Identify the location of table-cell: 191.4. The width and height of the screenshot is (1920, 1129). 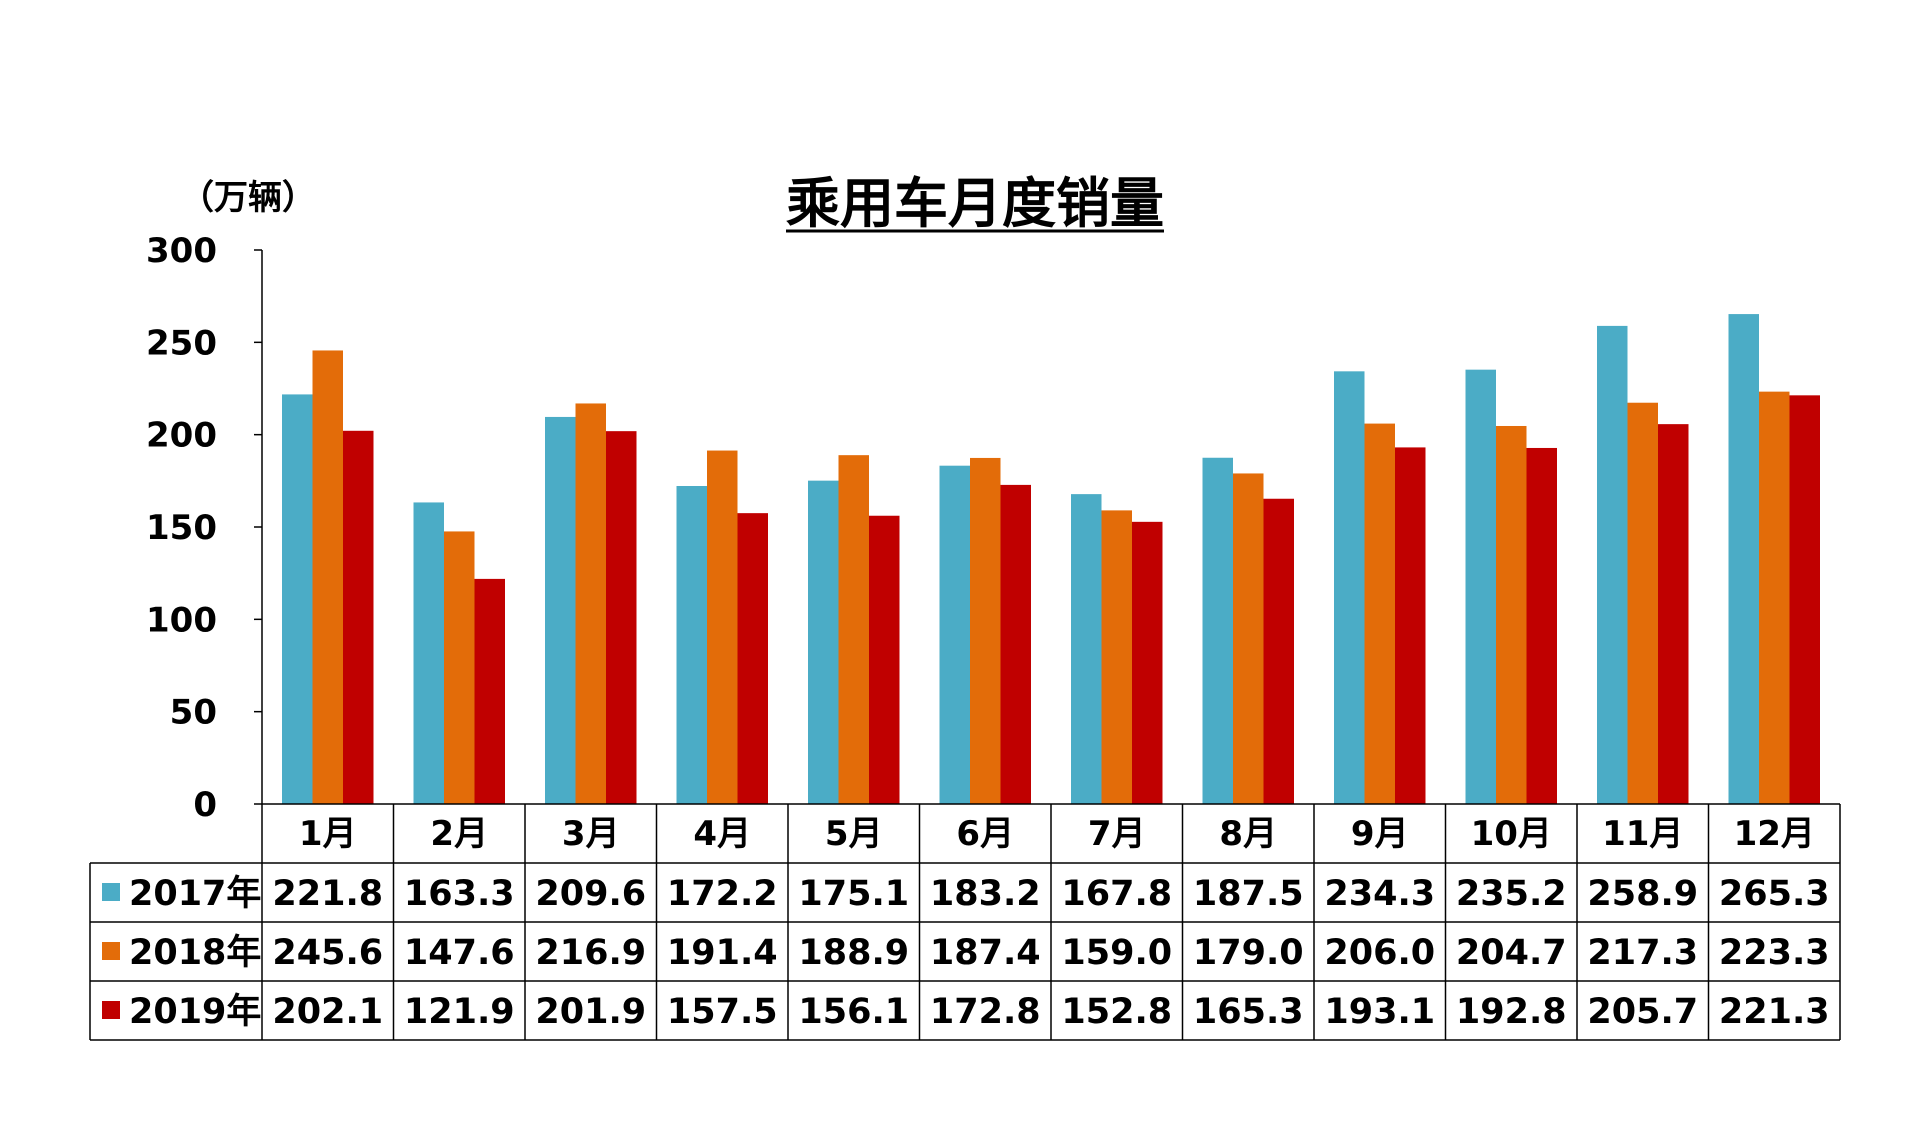
(722, 953).